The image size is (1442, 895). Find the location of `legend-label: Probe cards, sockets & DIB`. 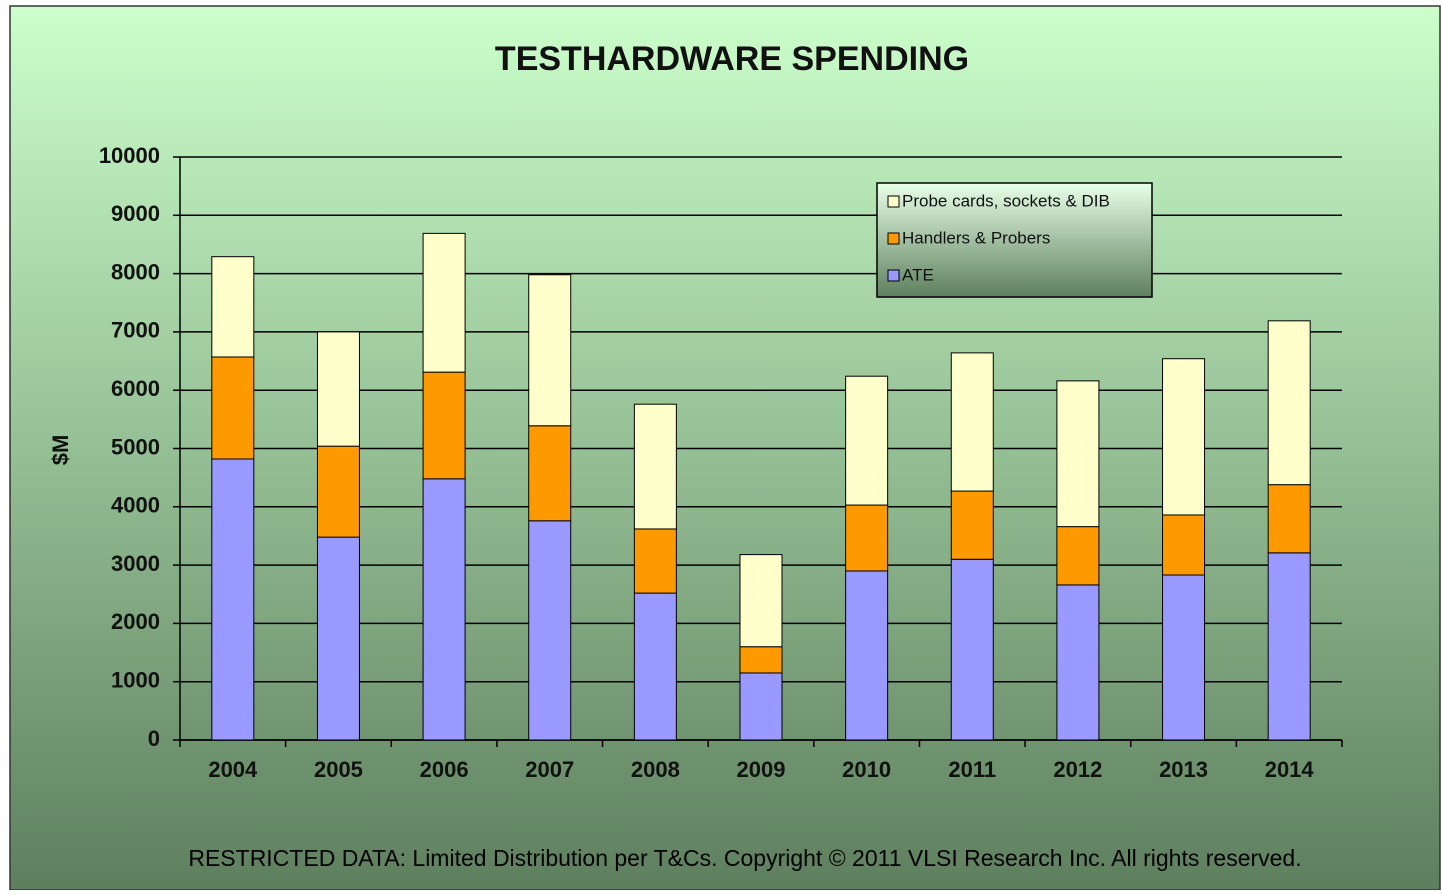

legend-label: Probe cards, sockets & DIB is located at coordinates (1006, 200).